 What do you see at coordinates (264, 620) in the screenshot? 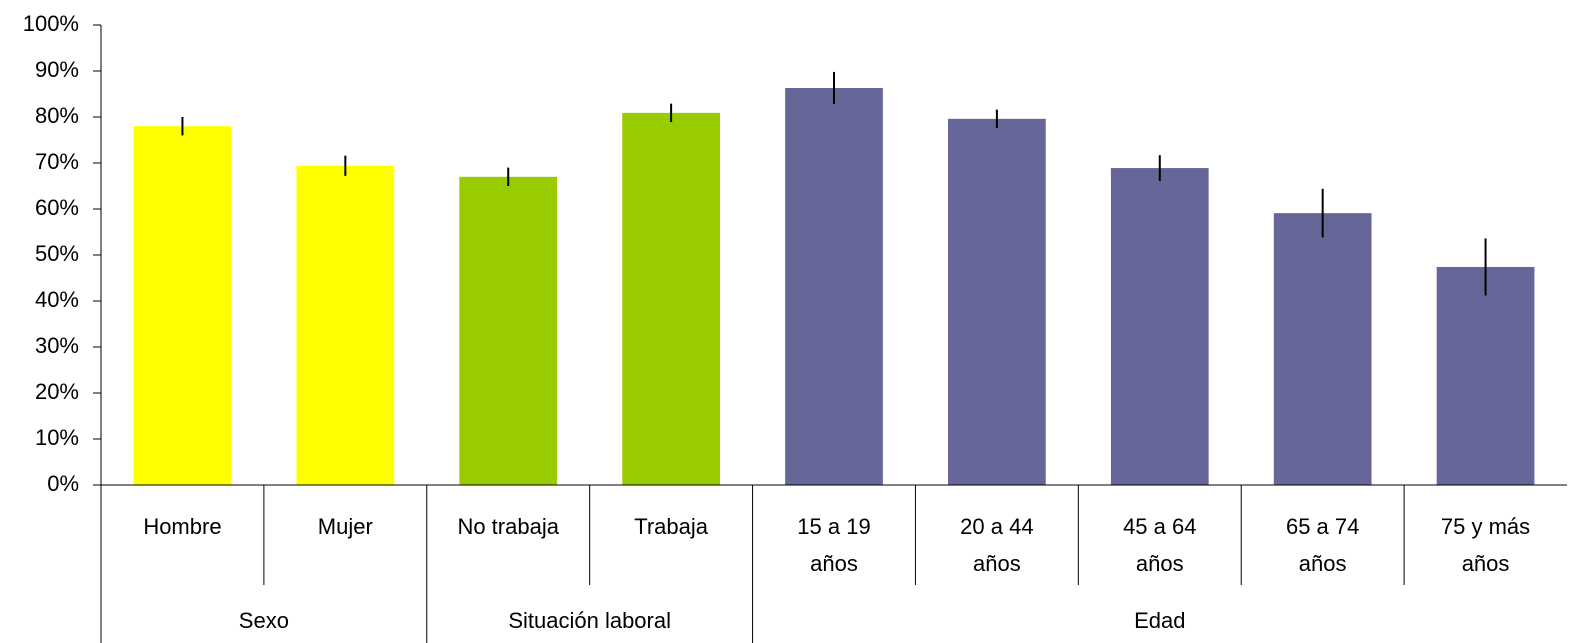
I see `group-label: Sexo` at bounding box center [264, 620].